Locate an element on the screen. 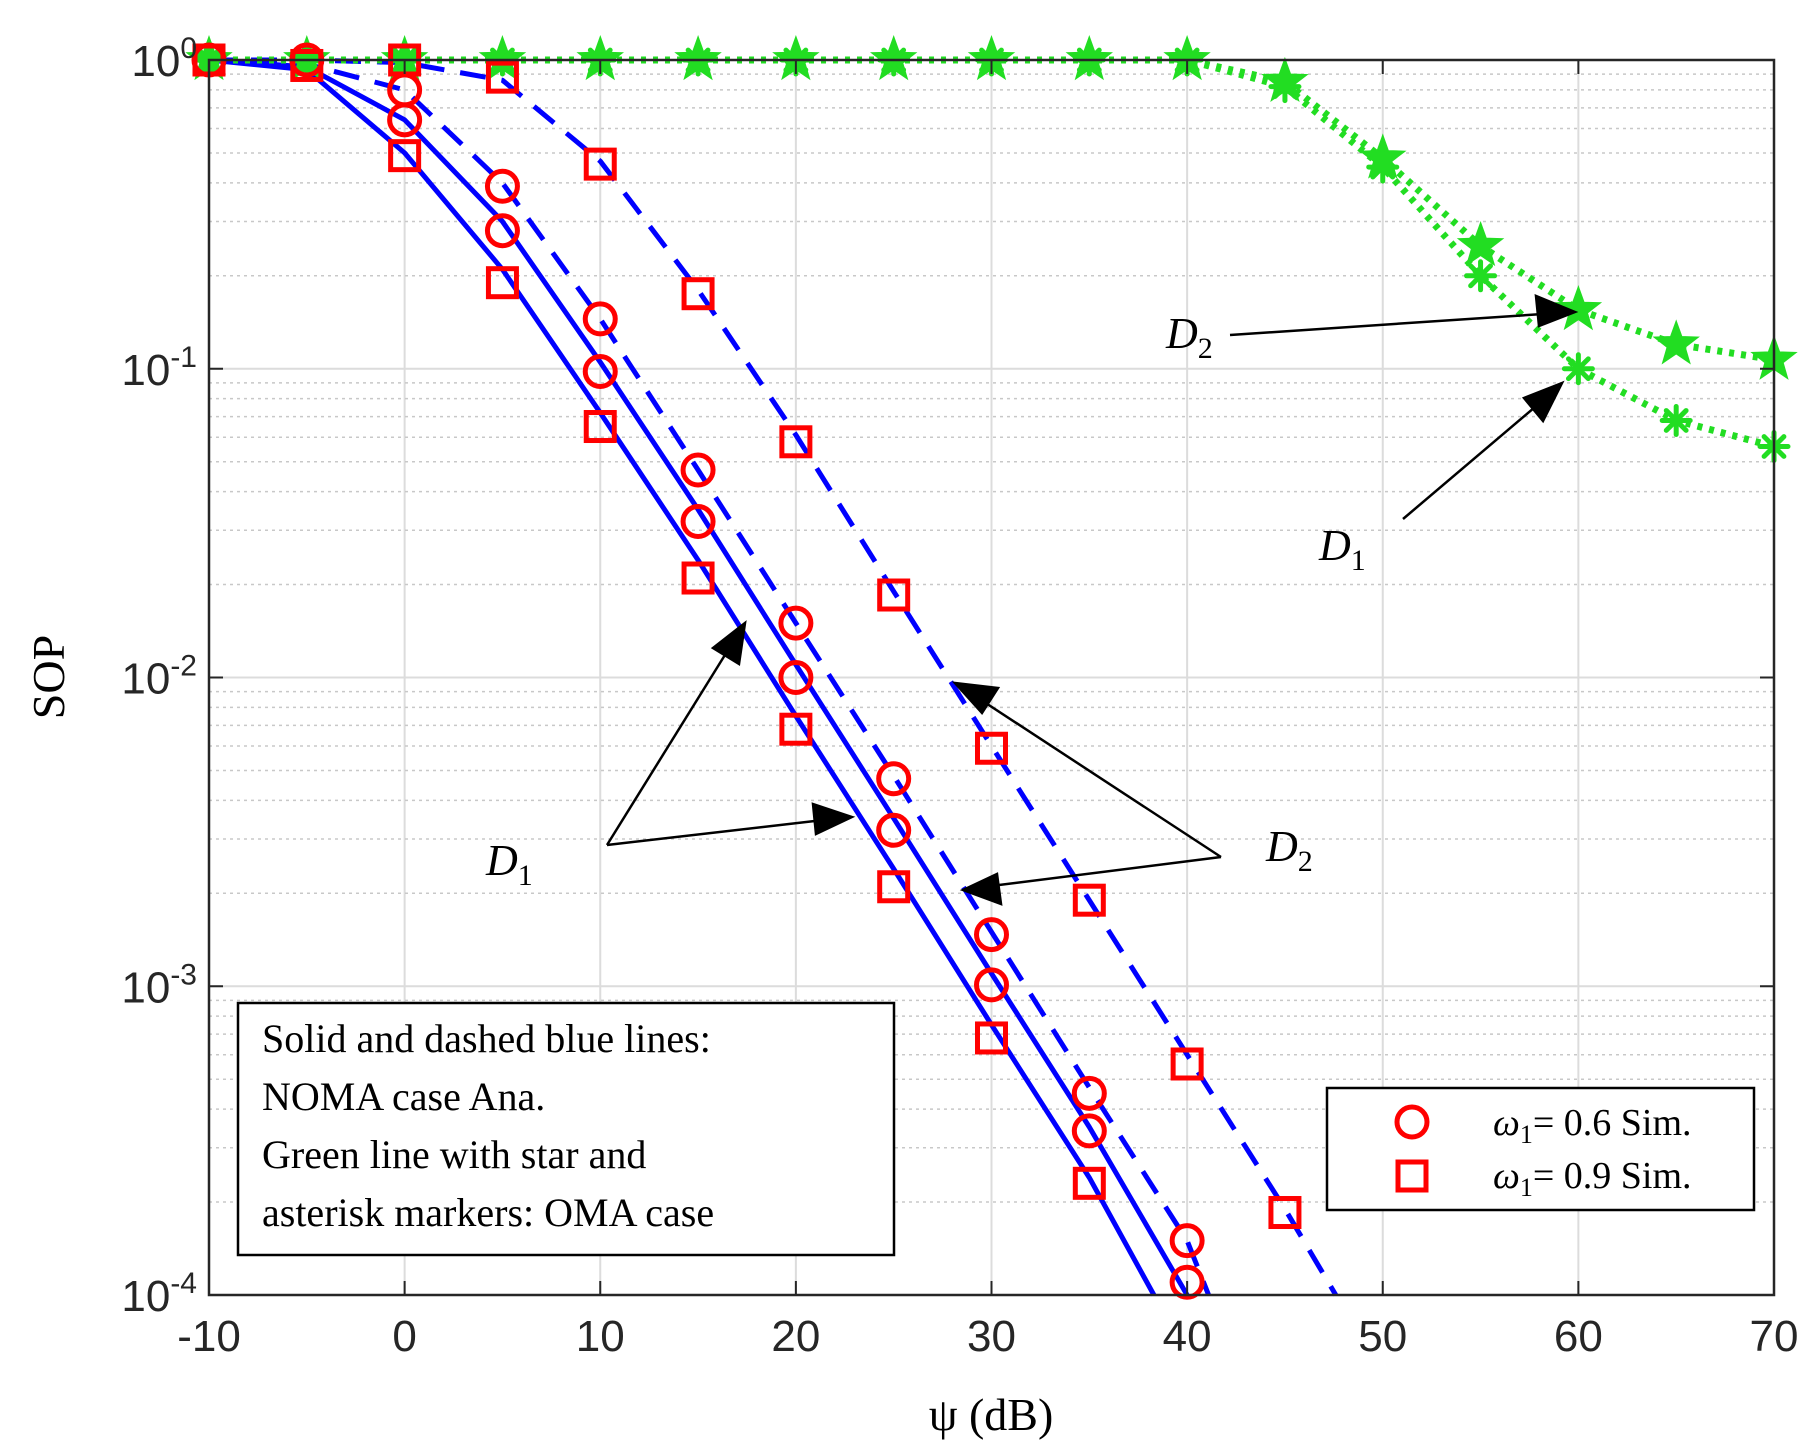  y-axis-title: SOP is located at coordinates (48, 677).